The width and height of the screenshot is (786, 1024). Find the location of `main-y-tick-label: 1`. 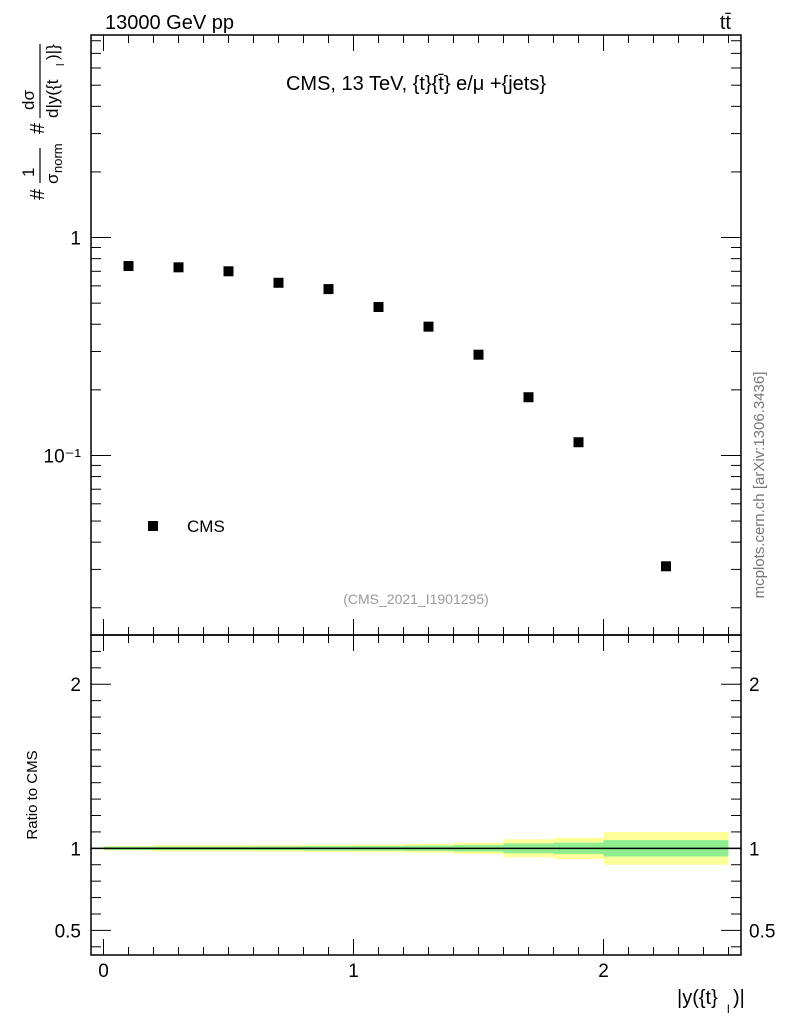

main-y-tick-label: 1 is located at coordinates (75, 239).